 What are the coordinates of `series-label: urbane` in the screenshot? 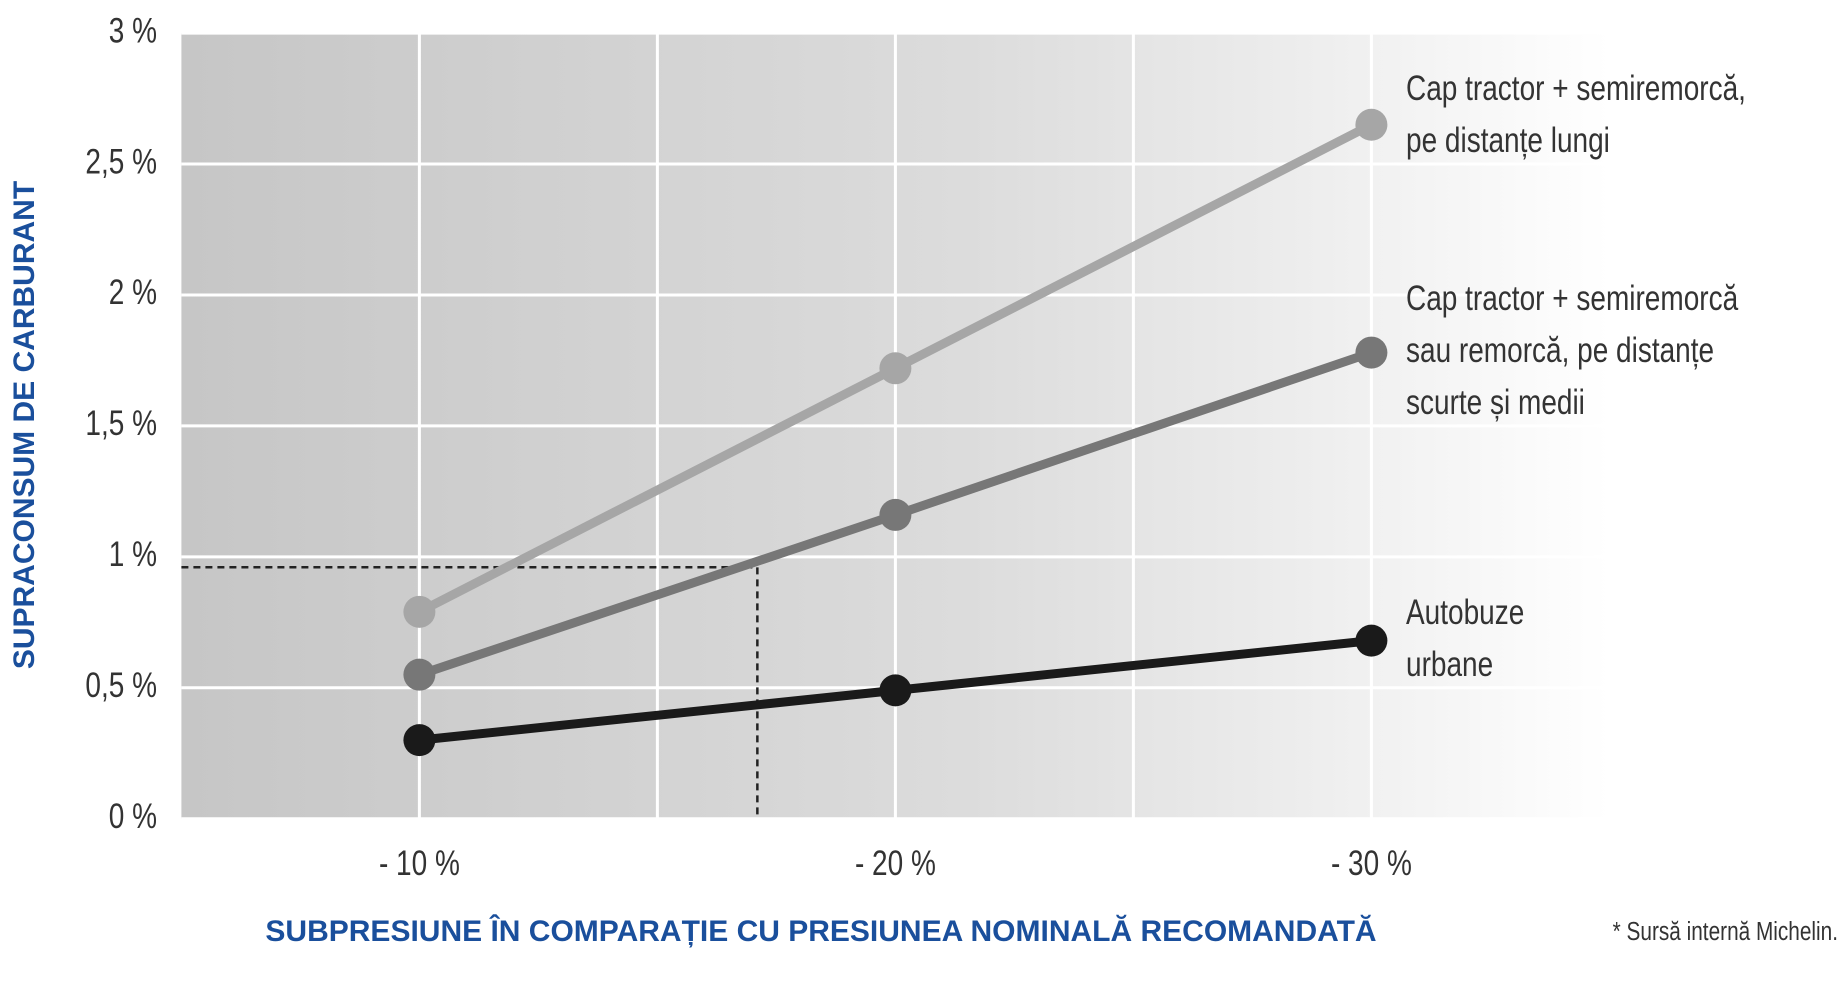 It's located at (1449, 664).